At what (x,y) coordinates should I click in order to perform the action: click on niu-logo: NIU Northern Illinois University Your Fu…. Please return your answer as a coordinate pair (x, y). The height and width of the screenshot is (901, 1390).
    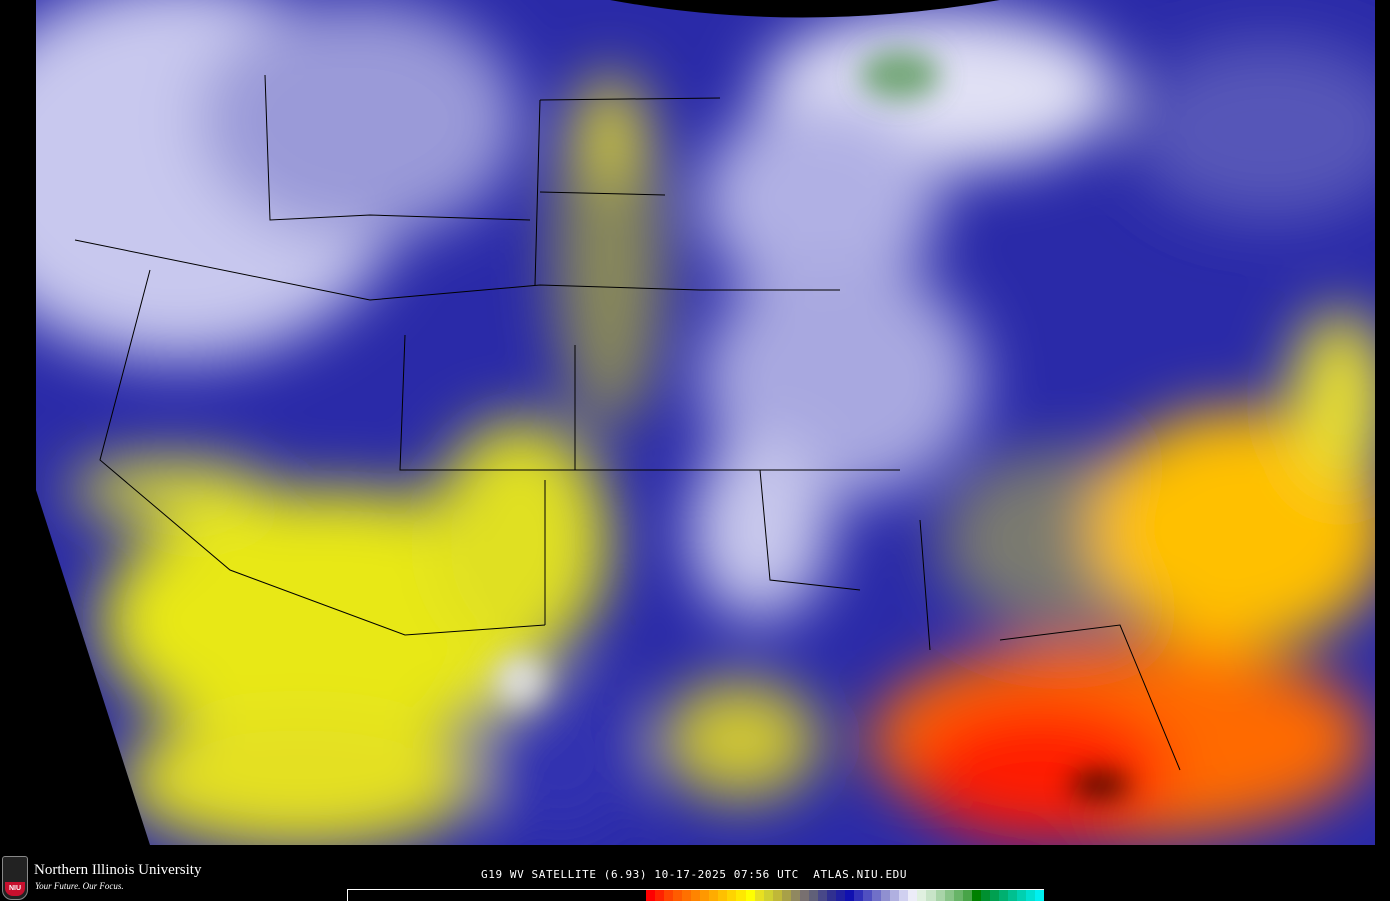
    Looking at the image, I should click on (122, 878).